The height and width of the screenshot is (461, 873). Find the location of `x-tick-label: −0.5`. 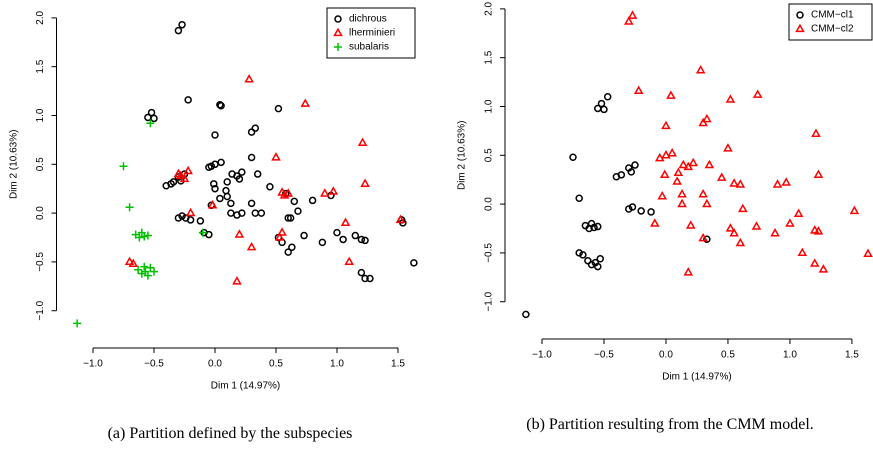

x-tick-label: −0.5 is located at coordinates (604, 355).